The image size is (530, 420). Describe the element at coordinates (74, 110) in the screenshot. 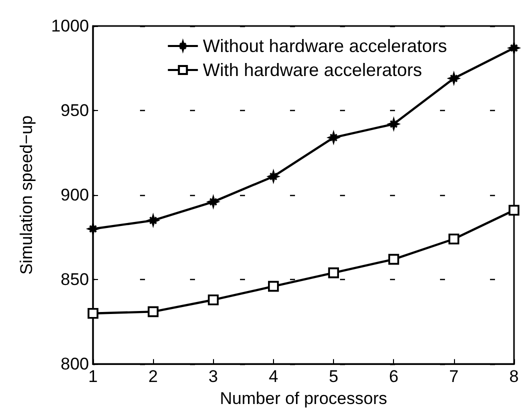

I see `y-tick-label: 950` at that location.